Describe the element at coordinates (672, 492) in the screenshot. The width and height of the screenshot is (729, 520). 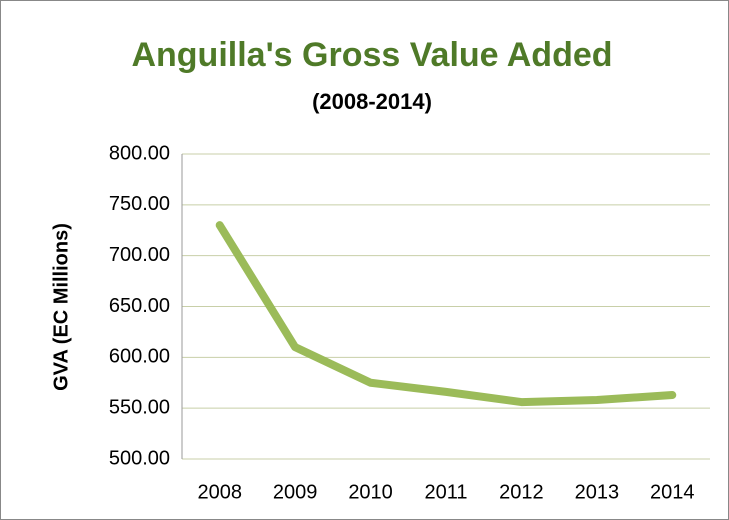
I see `x-tick-label: 2014` at that location.